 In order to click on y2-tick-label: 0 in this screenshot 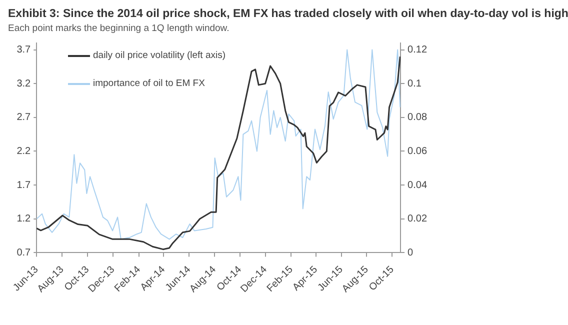, I will do `click(411, 252)`.